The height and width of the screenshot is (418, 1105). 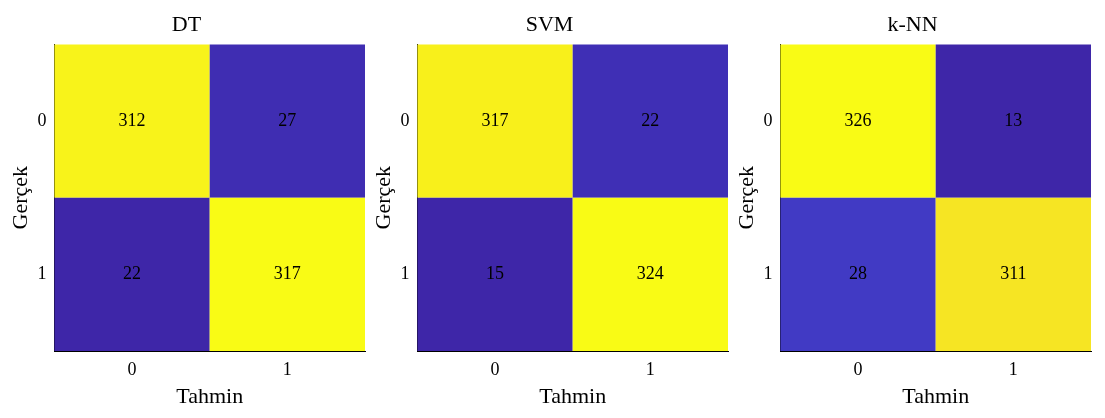 What do you see at coordinates (495, 273) in the screenshot?
I see `data-label: 15` at bounding box center [495, 273].